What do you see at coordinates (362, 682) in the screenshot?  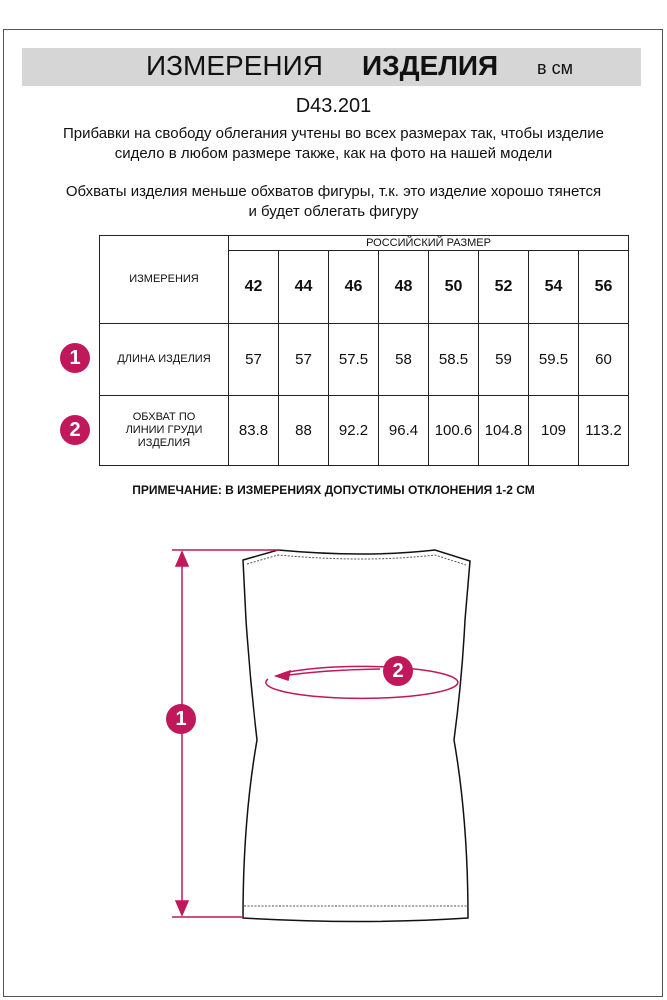 I see `chest-girth-arrow` at bounding box center [362, 682].